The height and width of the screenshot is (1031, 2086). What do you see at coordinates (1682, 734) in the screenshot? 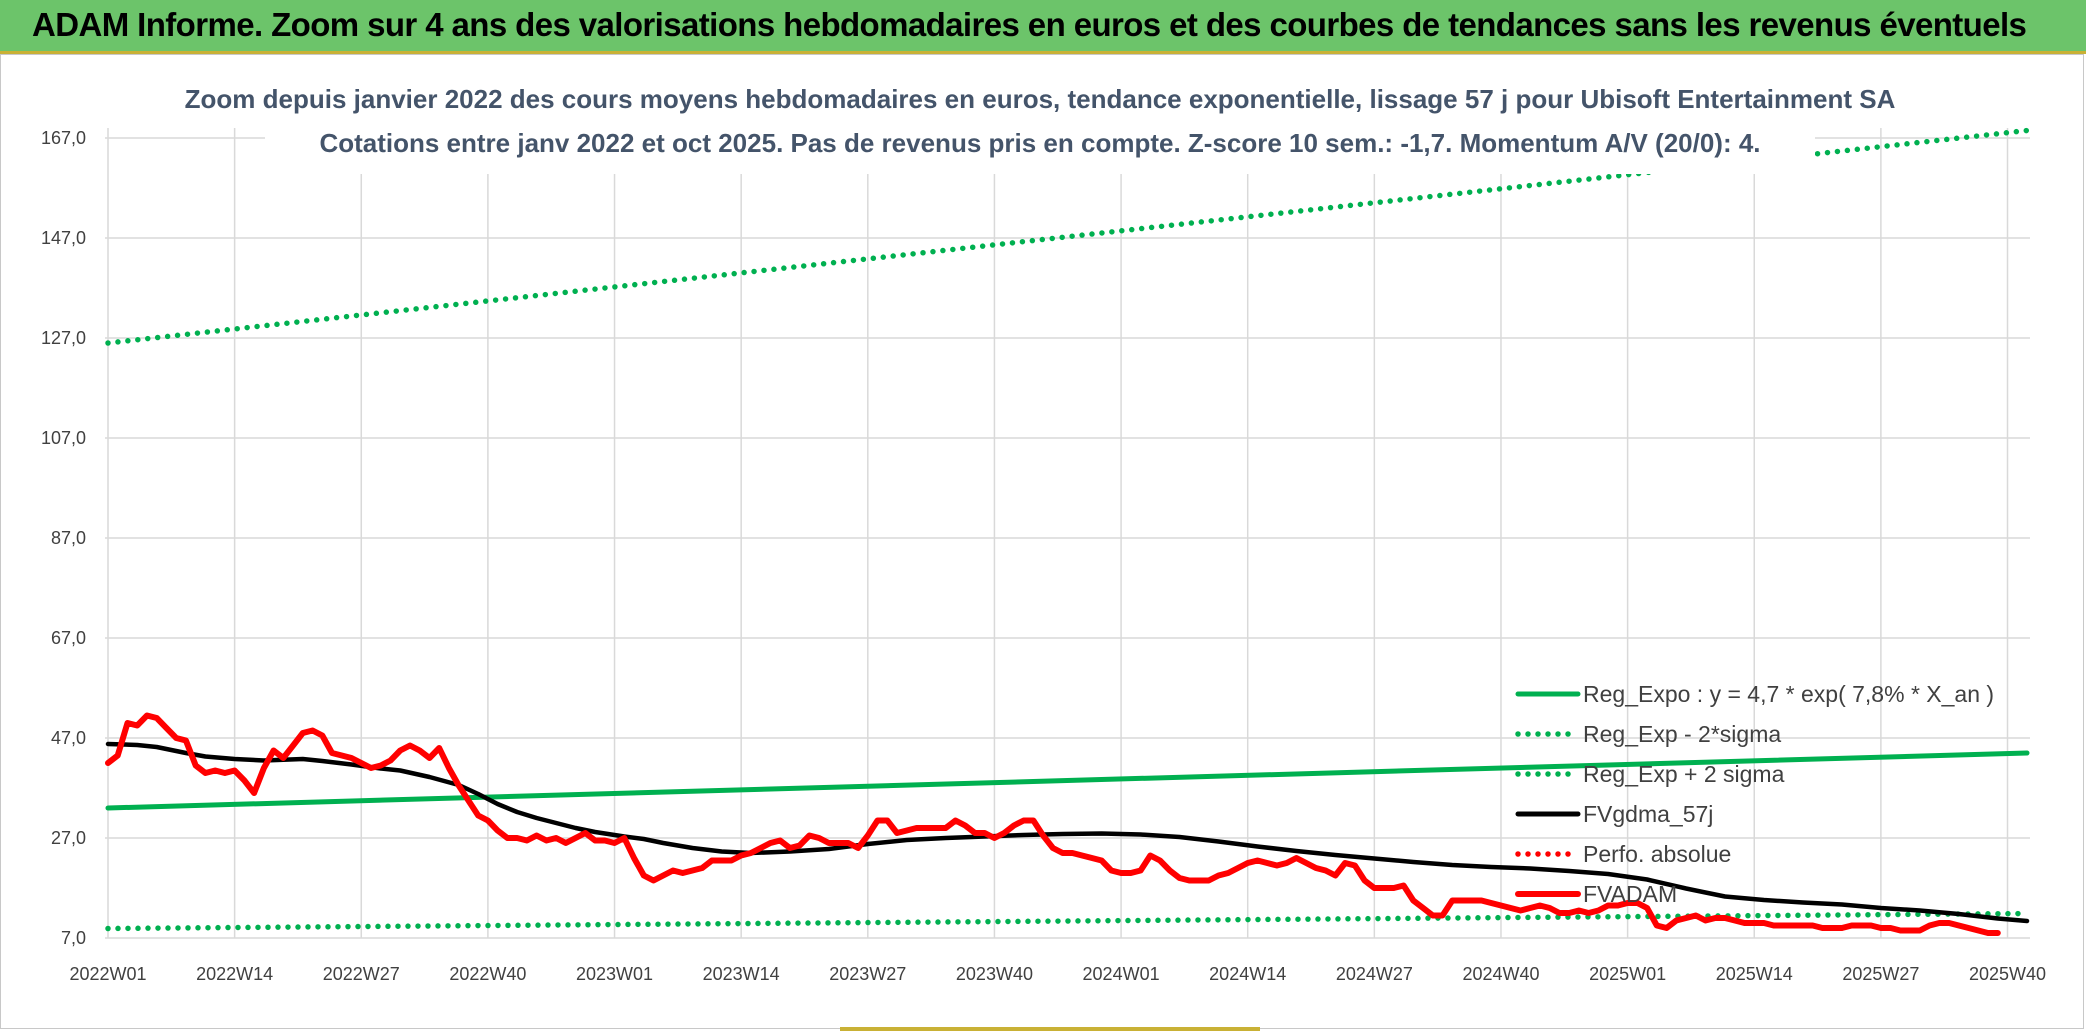
I see `legend-label: Reg_Exp - 2*sigma` at bounding box center [1682, 734].